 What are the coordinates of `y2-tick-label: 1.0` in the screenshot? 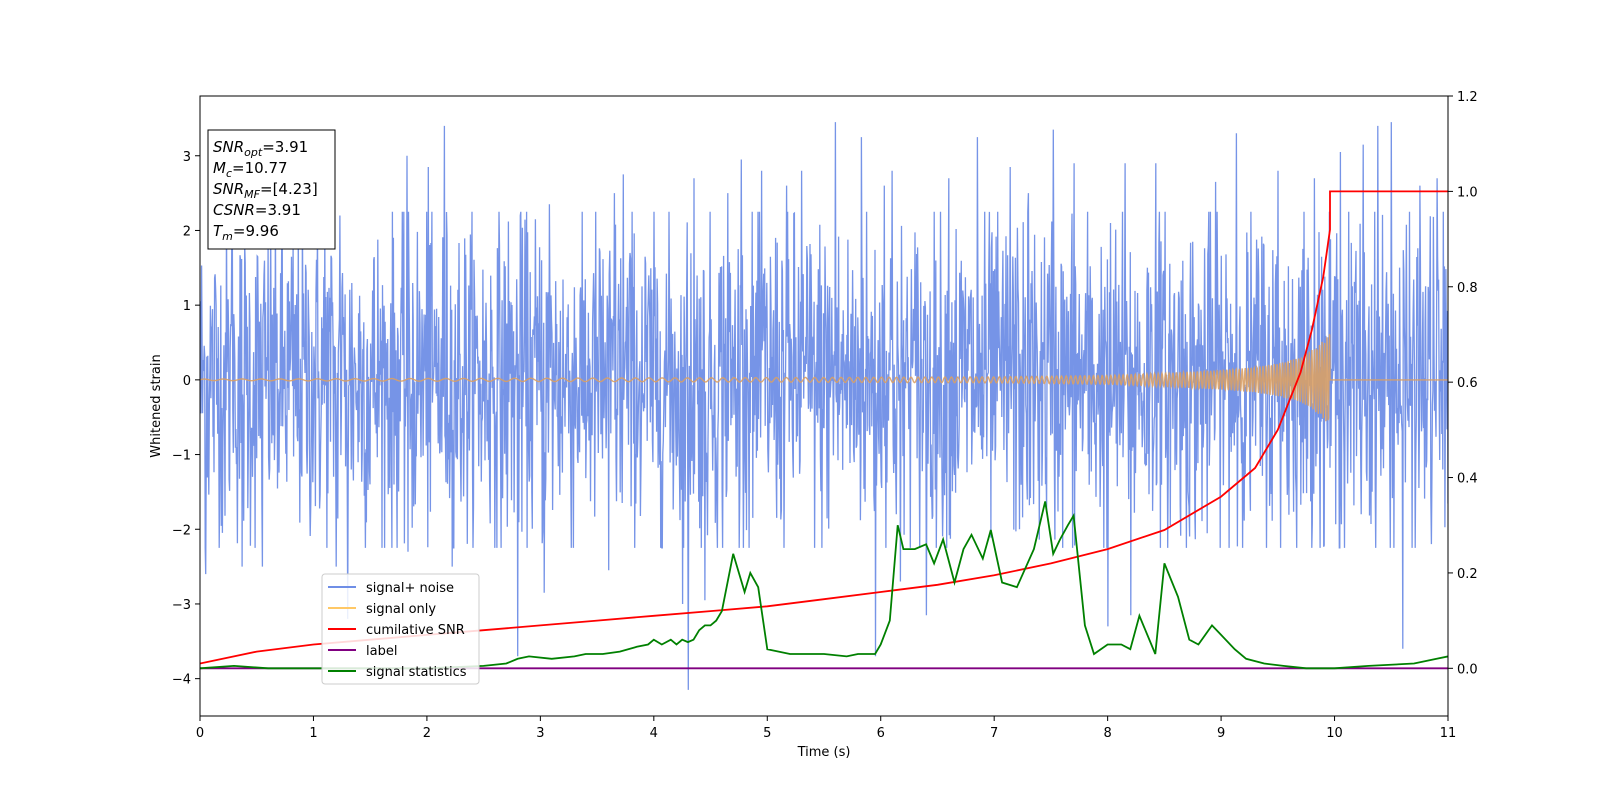 It's located at (1467, 192).